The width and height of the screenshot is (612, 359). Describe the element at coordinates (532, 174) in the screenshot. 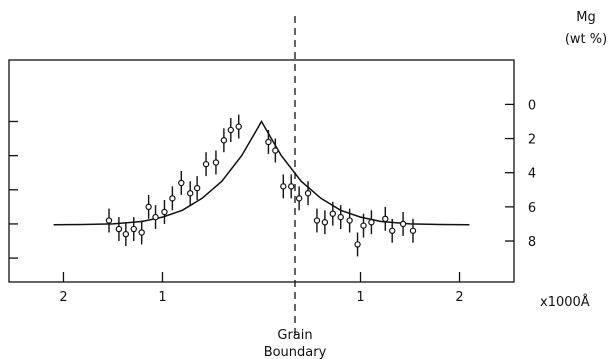

I see `y-tick-label-2: 4` at that location.